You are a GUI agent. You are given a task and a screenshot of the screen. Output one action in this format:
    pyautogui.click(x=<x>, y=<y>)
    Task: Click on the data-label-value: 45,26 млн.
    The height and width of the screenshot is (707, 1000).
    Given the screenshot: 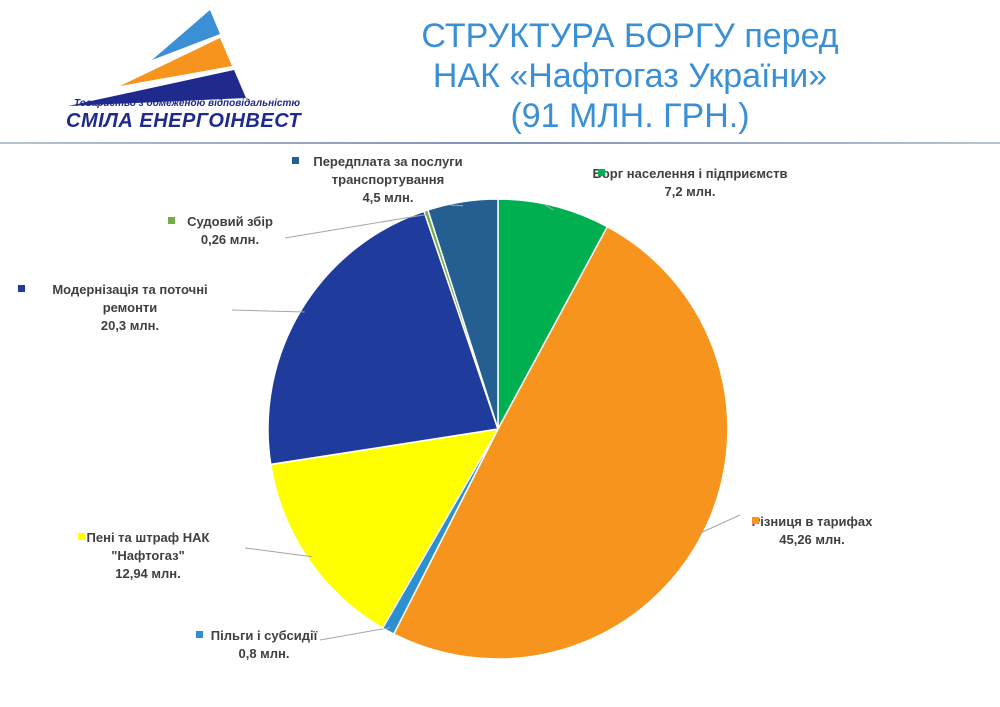 What is the action you would take?
    pyautogui.click(x=811, y=539)
    